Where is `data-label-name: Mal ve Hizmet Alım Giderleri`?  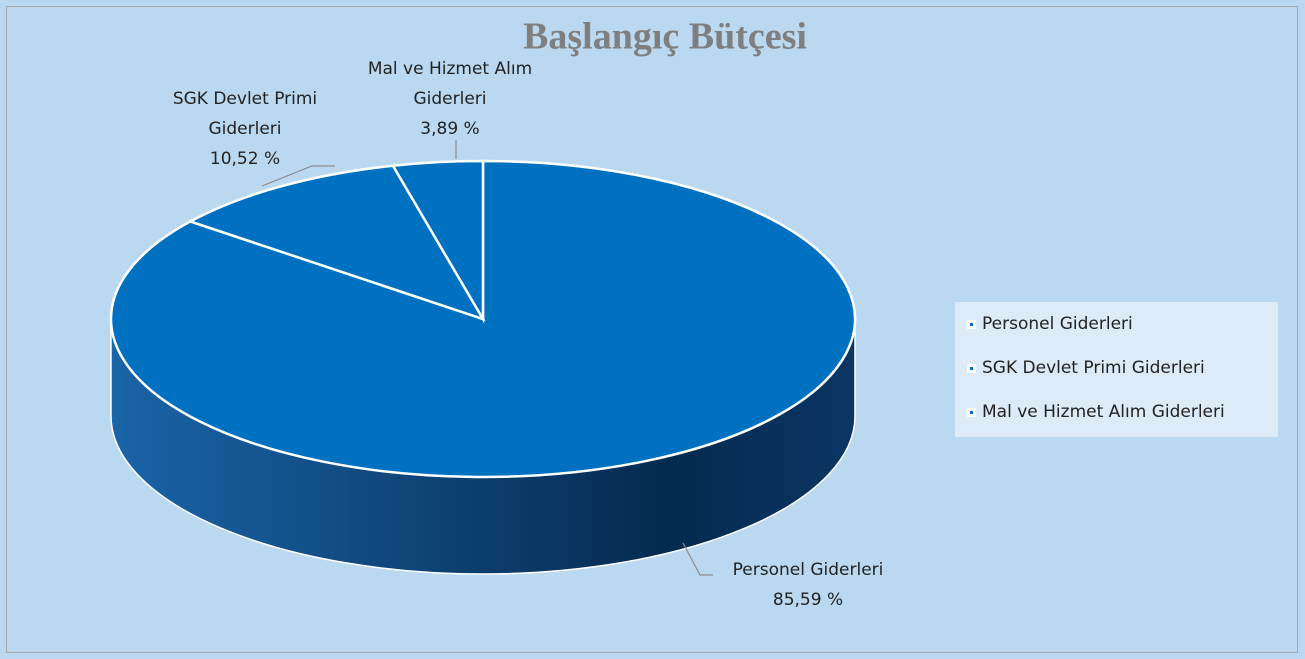 data-label-name: Mal ve Hizmet Alım Giderleri is located at coordinates (450, 84).